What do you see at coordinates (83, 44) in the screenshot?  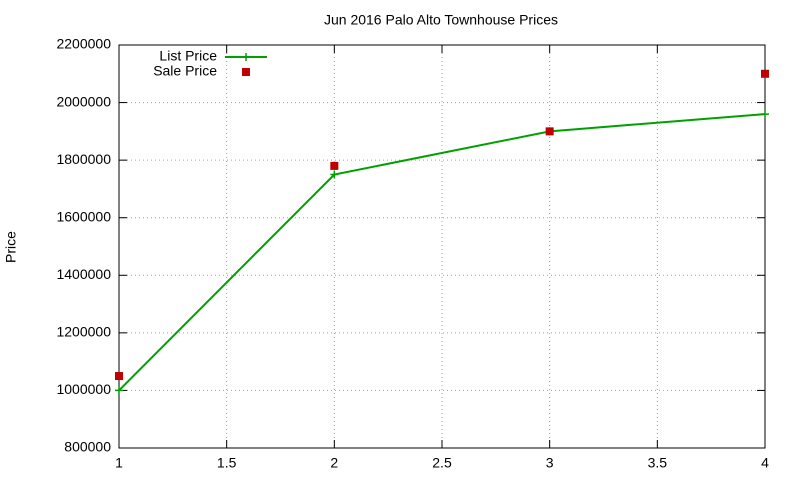 I see `y-tick-label: 2200000` at bounding box center [83, 44].